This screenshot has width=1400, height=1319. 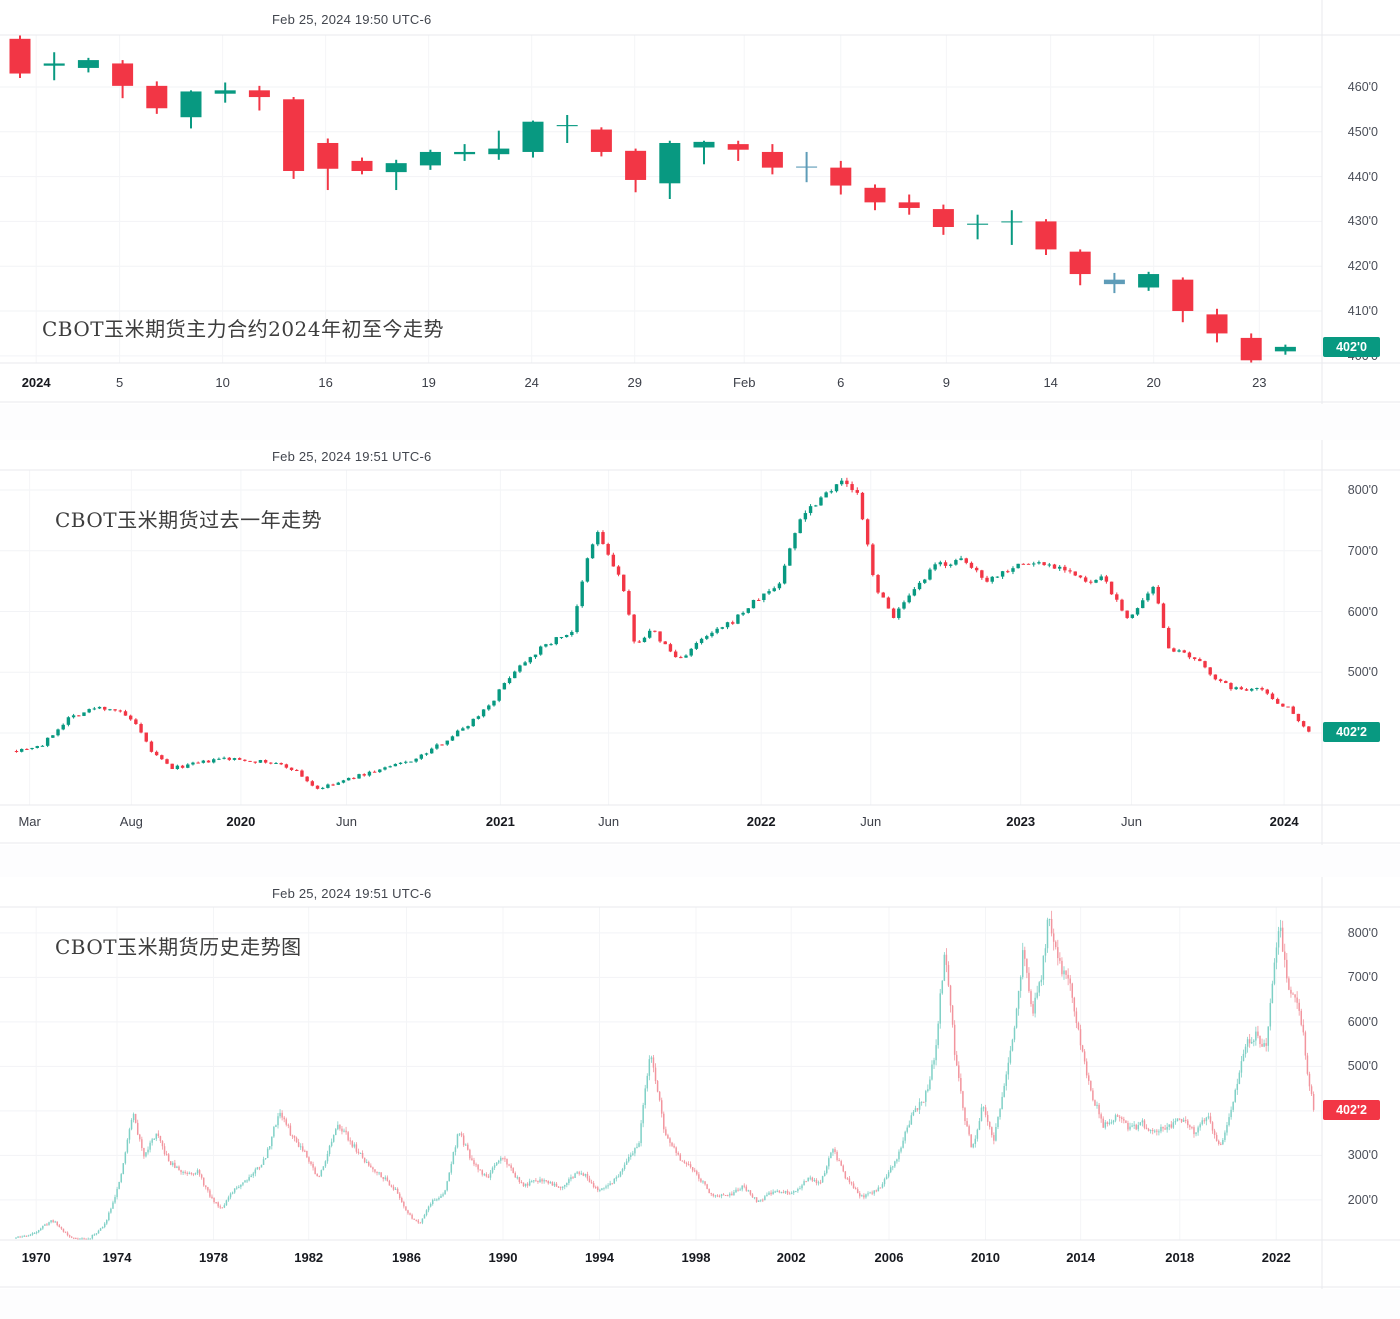 I want to click on x-tick-label: 2018, so click(x=1180, y=1257).